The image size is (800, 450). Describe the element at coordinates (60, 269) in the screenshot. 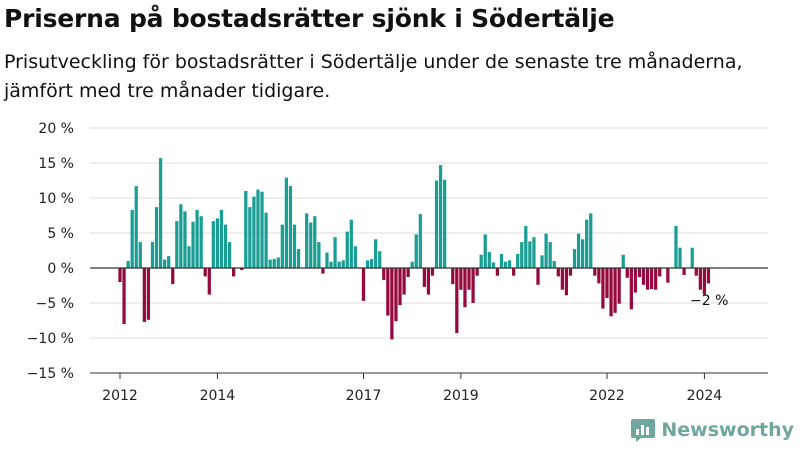

I see `y-tick-label: 0 %` at that location.